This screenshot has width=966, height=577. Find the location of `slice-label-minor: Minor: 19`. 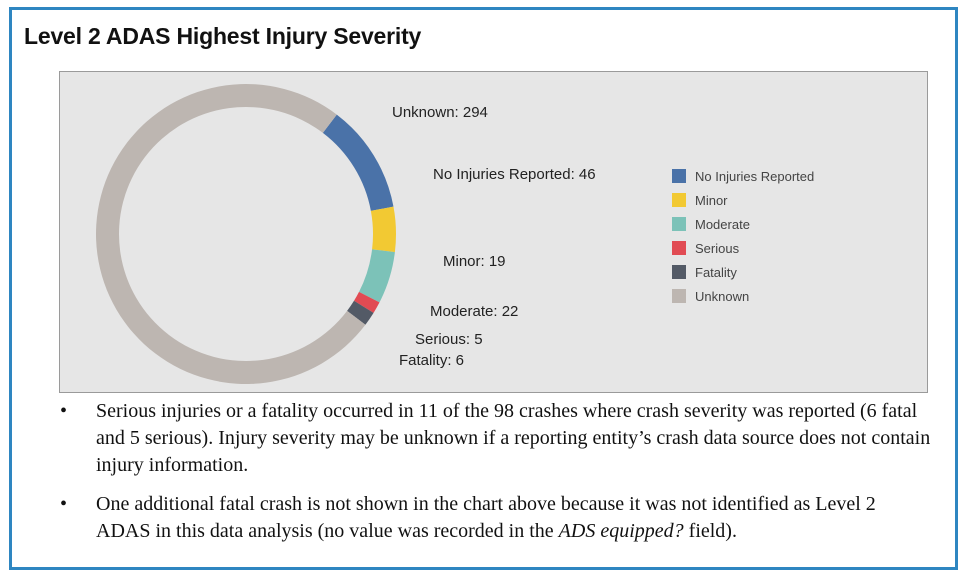

slice-label-minor: Minor: 19 is located at coordinates (474, 261).